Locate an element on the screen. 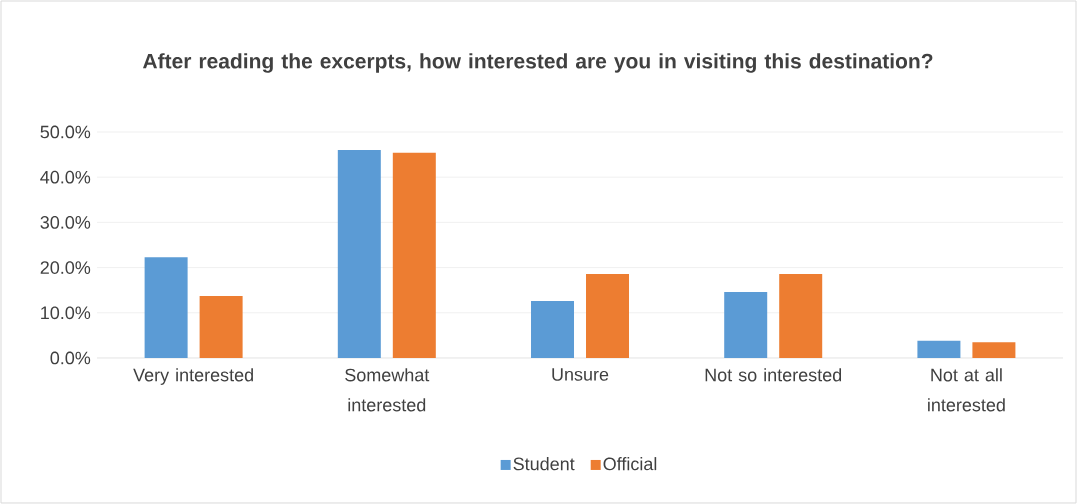 The width and height of the screenshot is (1077, 504). chart-title: After reading the excerpts, how interested are you in visiting this destination? is located at coordinates (537, 63).